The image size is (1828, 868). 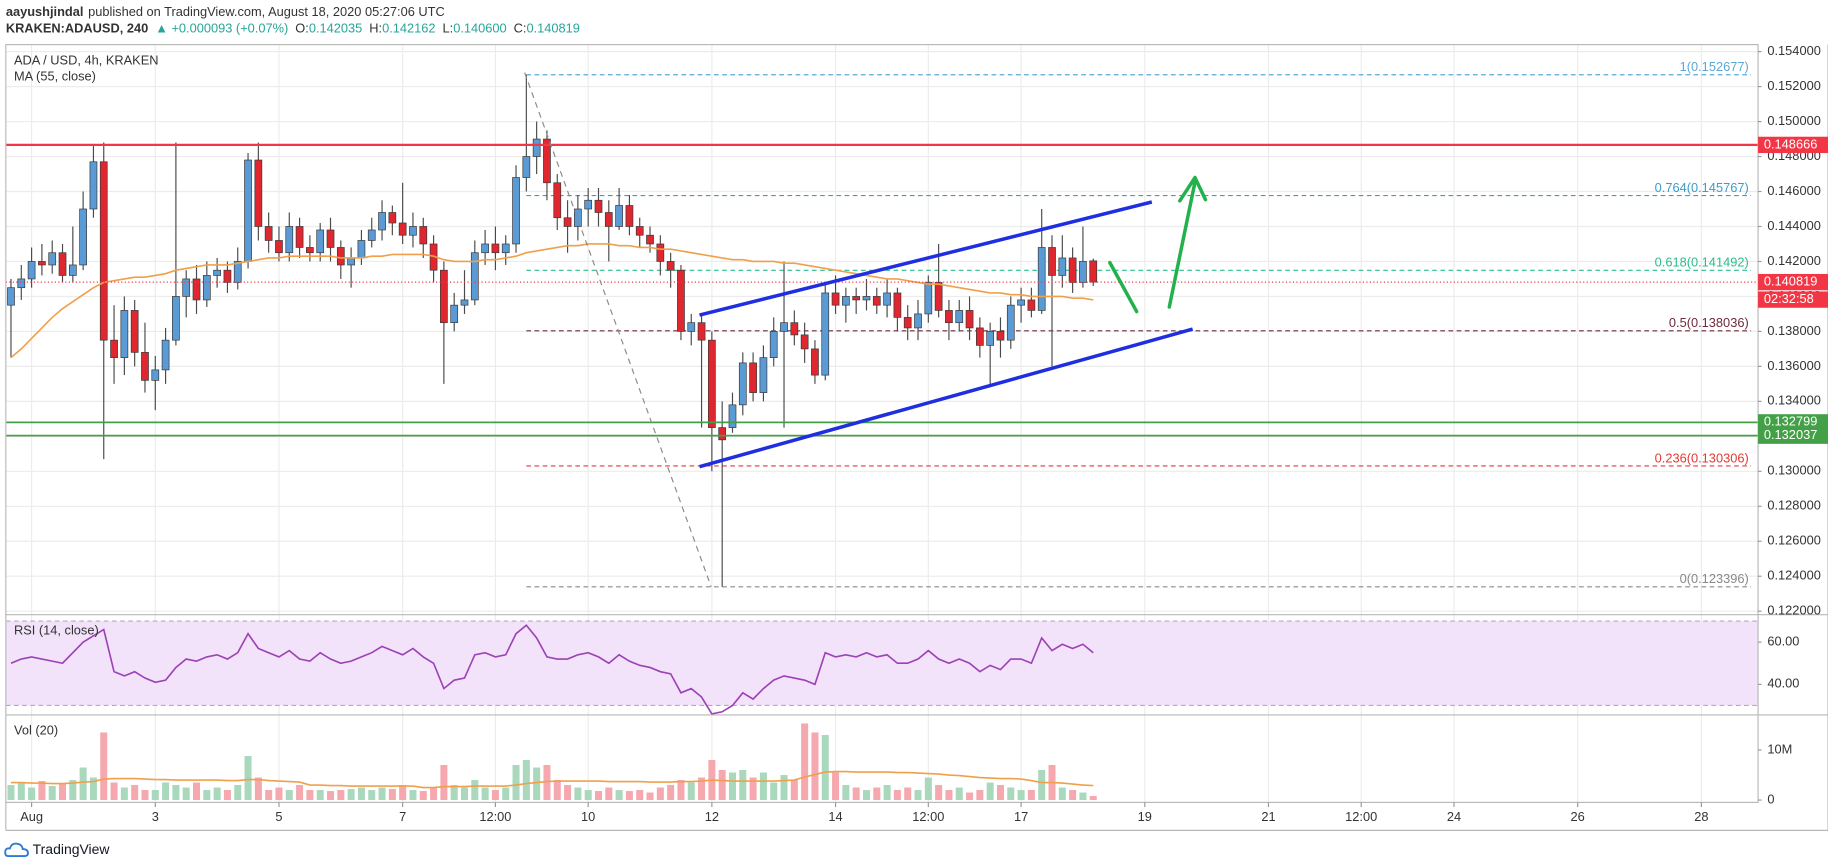 I want to click on quote-label: O:, so click(x=302, y=28).